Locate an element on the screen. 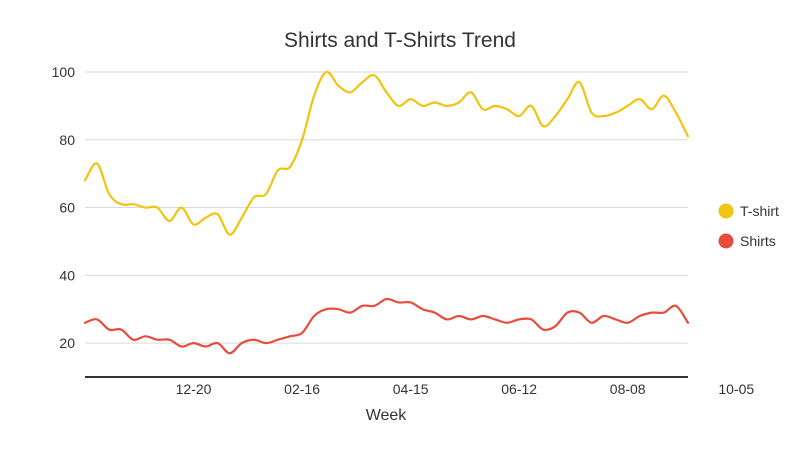  y-axis-ticks: 20 40 60 80 100 is located at coordinates (64, 207).